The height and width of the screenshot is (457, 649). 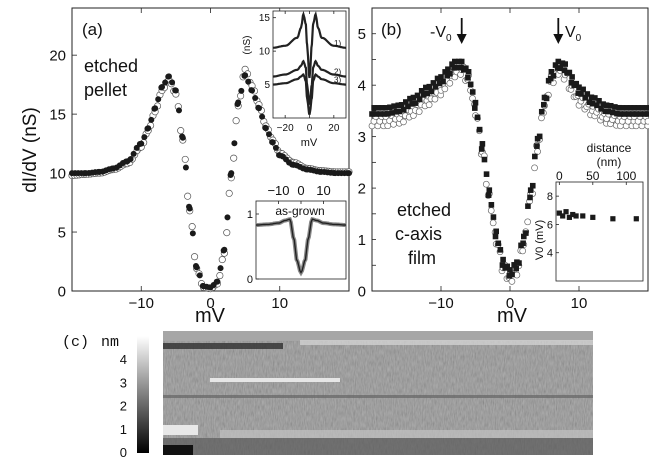 What do you see at coordinates (424, 210) in the screenshot?
I see `panel-b-annotation-line-1: etched` at bounding box center [424, 210].